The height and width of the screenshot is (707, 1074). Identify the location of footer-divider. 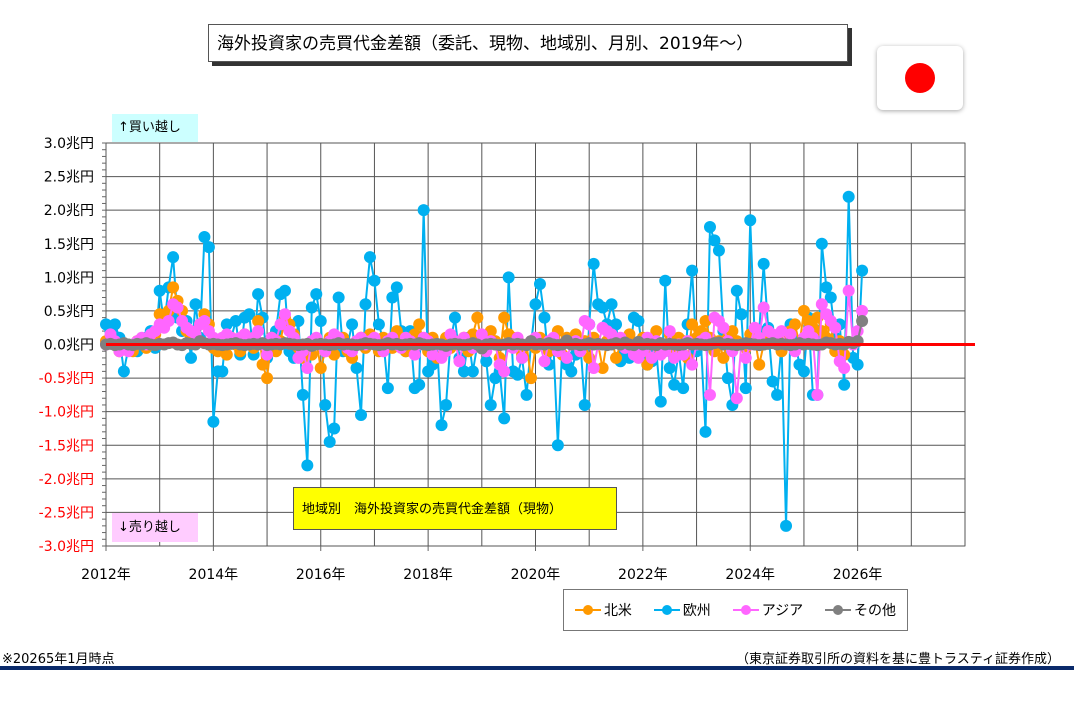
(537, 668).